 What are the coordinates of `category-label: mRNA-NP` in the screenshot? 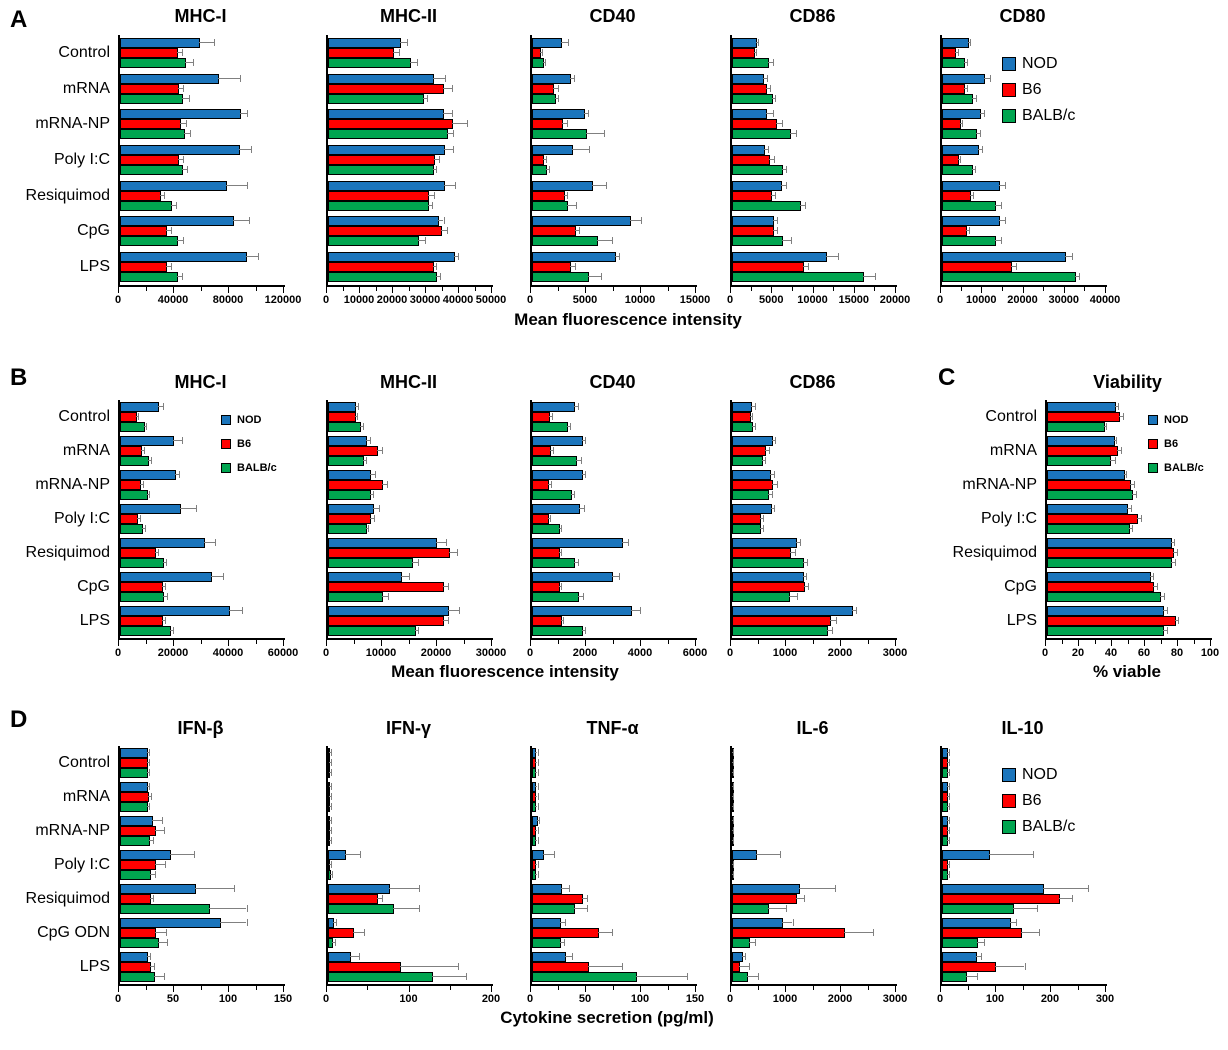 It's located at (72, 830).